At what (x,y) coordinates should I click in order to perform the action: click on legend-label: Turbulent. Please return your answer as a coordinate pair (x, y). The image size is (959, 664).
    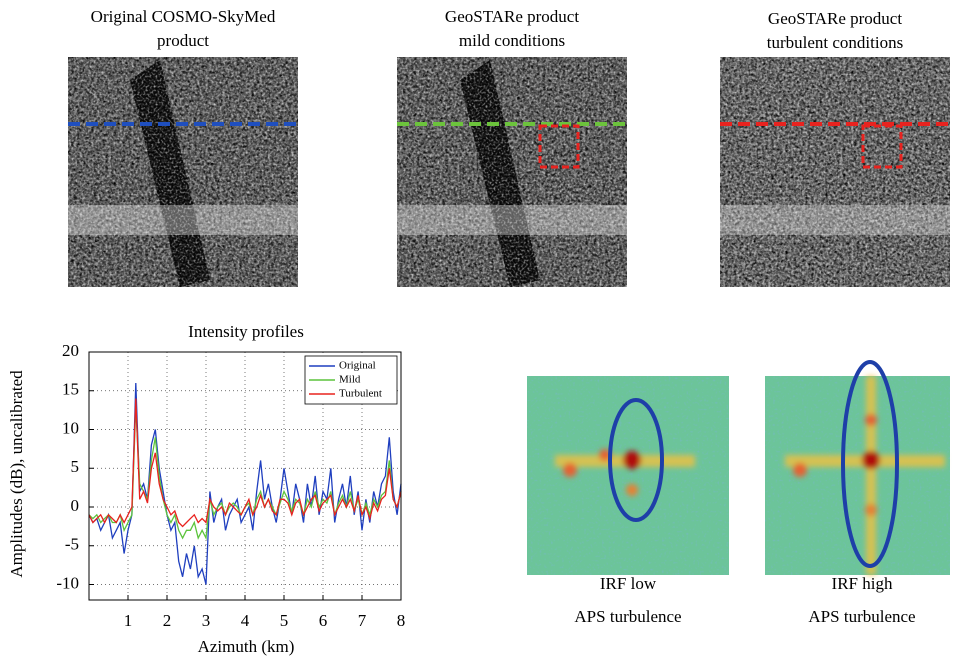
    Looking at the image, I should click on (360, 394).